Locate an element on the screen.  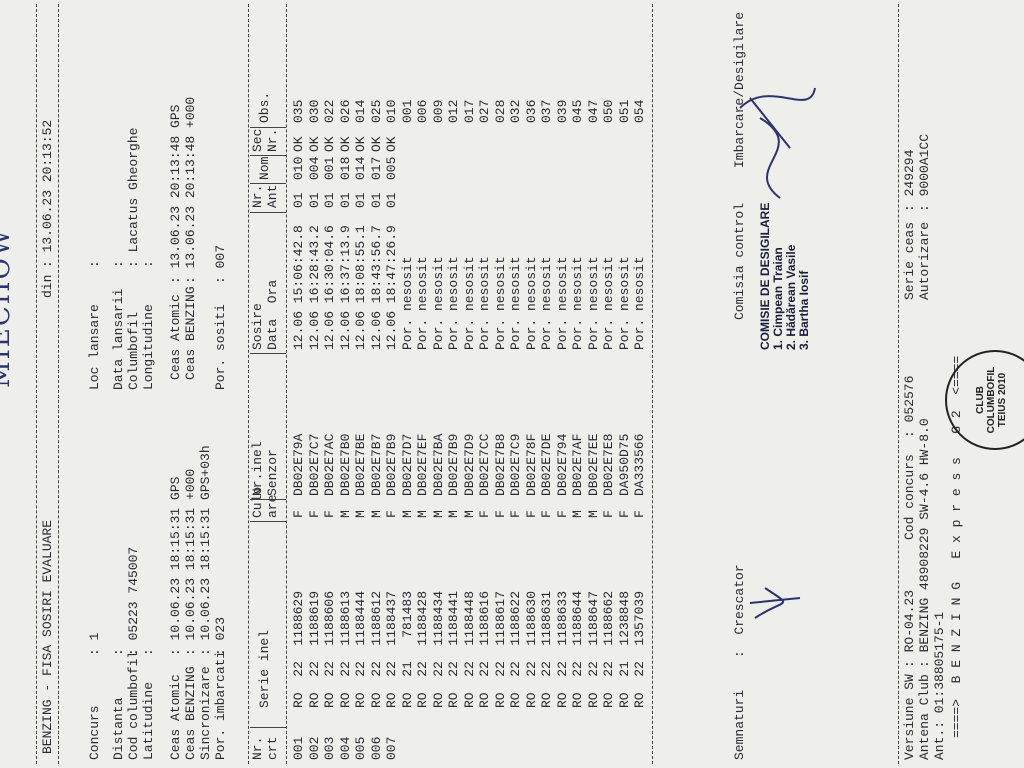
sensor-ring: DB02E7D7 is located at coordinates (407, 464).